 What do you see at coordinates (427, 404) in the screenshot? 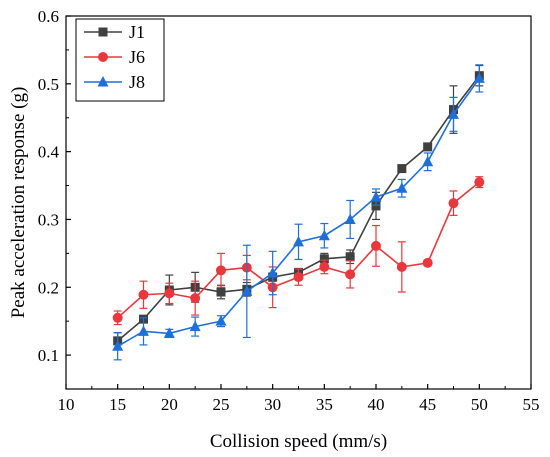
I see `x-tick-label: 45` at bounding box center [427, 404].